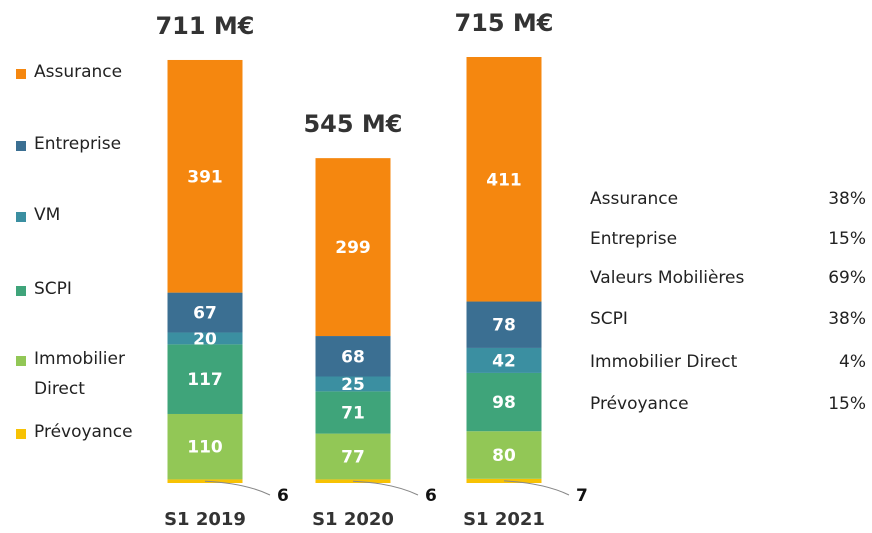 The width and height of the screenshot is (872, 533). I want to click on value-label: 98, so click(504, 403).